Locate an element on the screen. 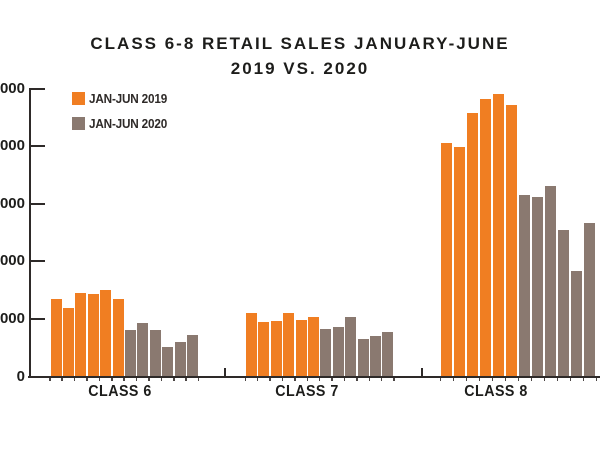 This screenshot has height=450, width=600. bar-class6-2019-m4 is located at coordinates (93, 335).